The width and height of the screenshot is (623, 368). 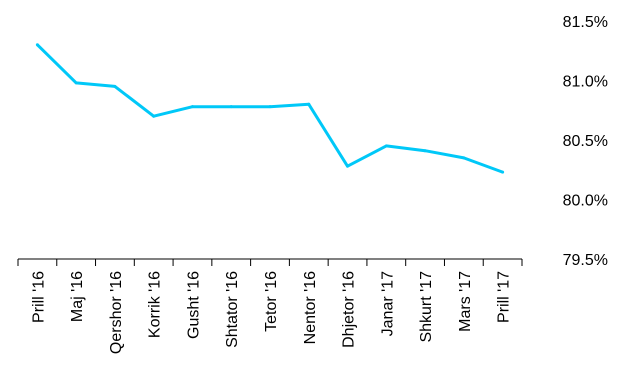 What do you see at coordinates (116, 312) in the screenshot?
I see `x-tick-label: Qershor '16` at bounding box center [116, 312].